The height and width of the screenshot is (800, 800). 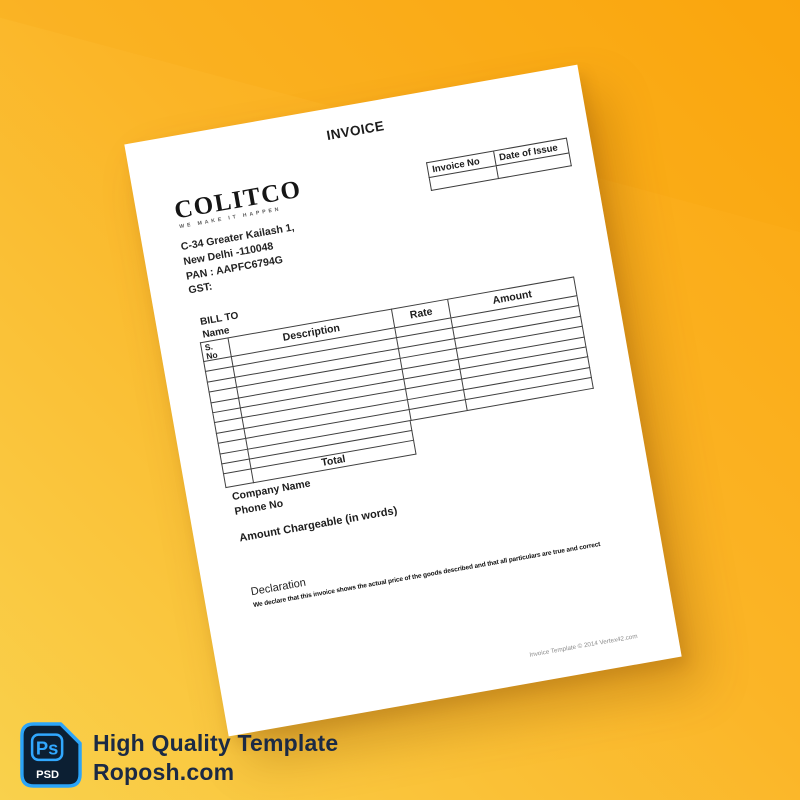 I want to click on promo-text-block: High Quality Template Roposh.com, so click(x=215, y=757).